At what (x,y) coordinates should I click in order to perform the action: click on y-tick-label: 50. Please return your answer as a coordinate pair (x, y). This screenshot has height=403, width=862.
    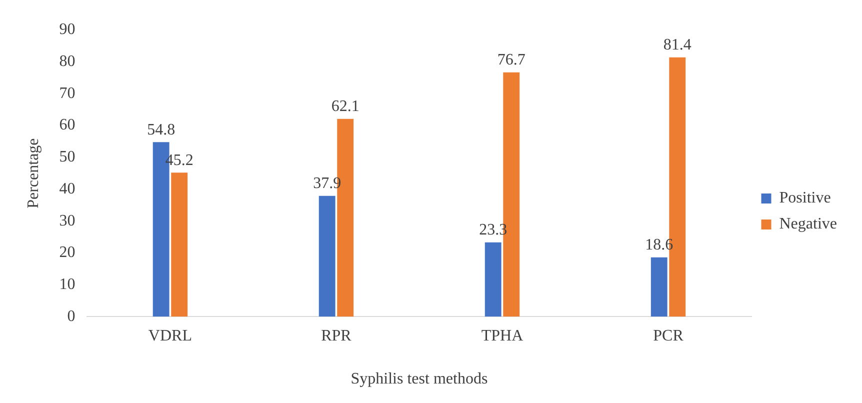
    Looking at the image, I should click on (67, 157).